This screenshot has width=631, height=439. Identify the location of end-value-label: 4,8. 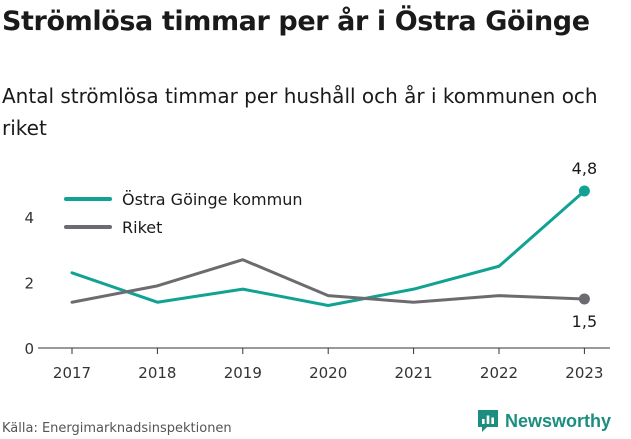
(584, 168).